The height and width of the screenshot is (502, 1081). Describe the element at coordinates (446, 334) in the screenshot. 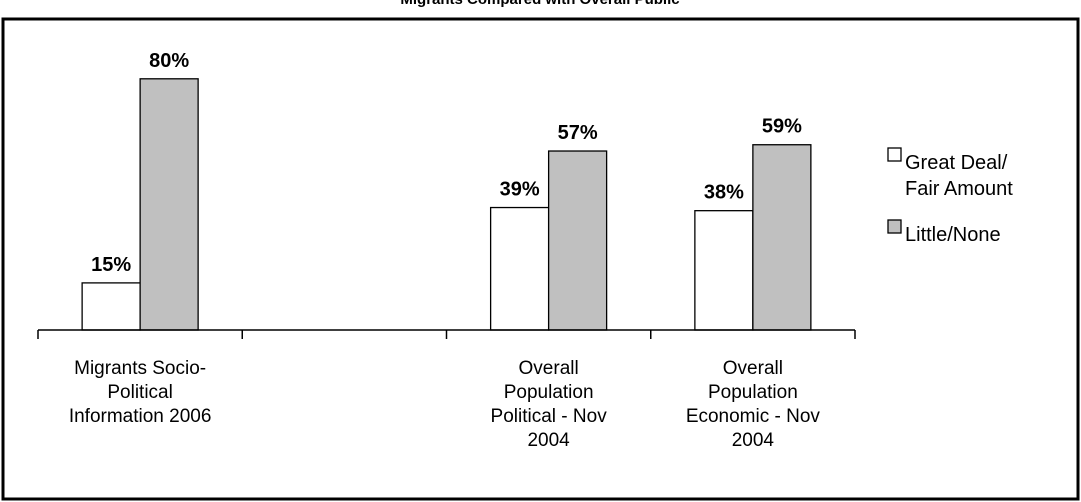

I see `x-axis` at that location.